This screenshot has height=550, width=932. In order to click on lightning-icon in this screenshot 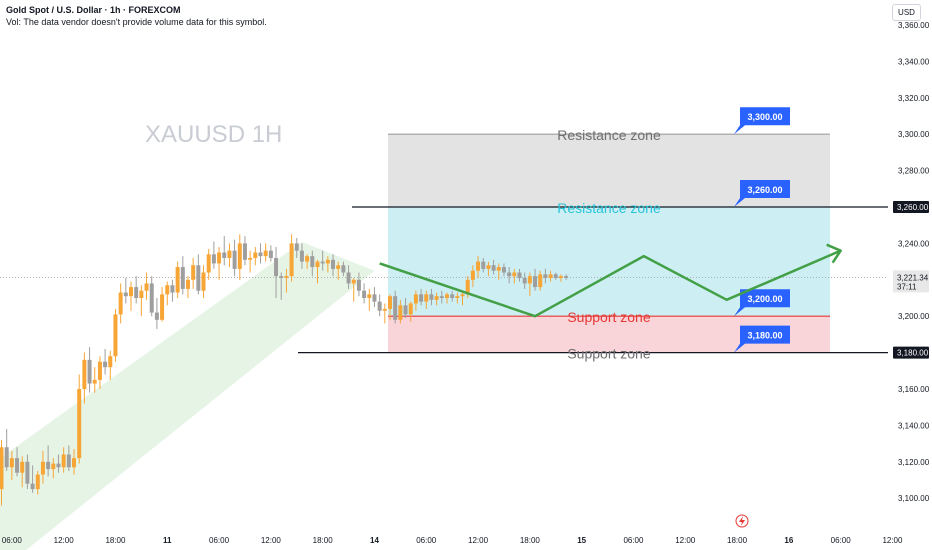, I will do `click(742, 521)`.